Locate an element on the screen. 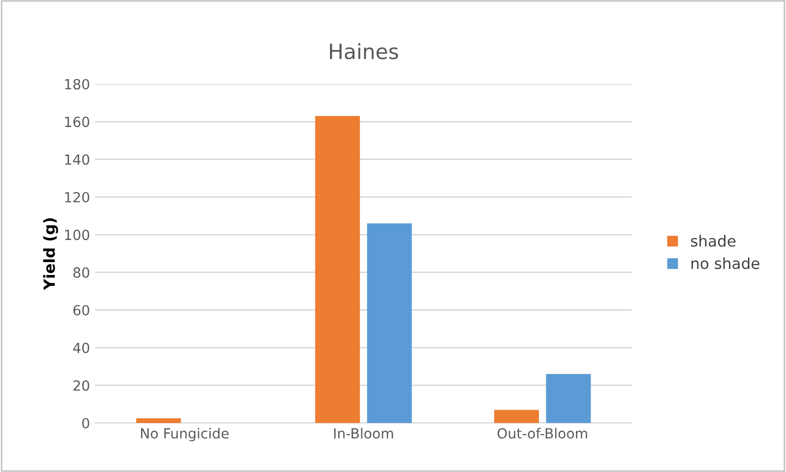 The width and height of the screenshot is (786, 472). y-tick-label: 180 is located at coordinates (77, 84).